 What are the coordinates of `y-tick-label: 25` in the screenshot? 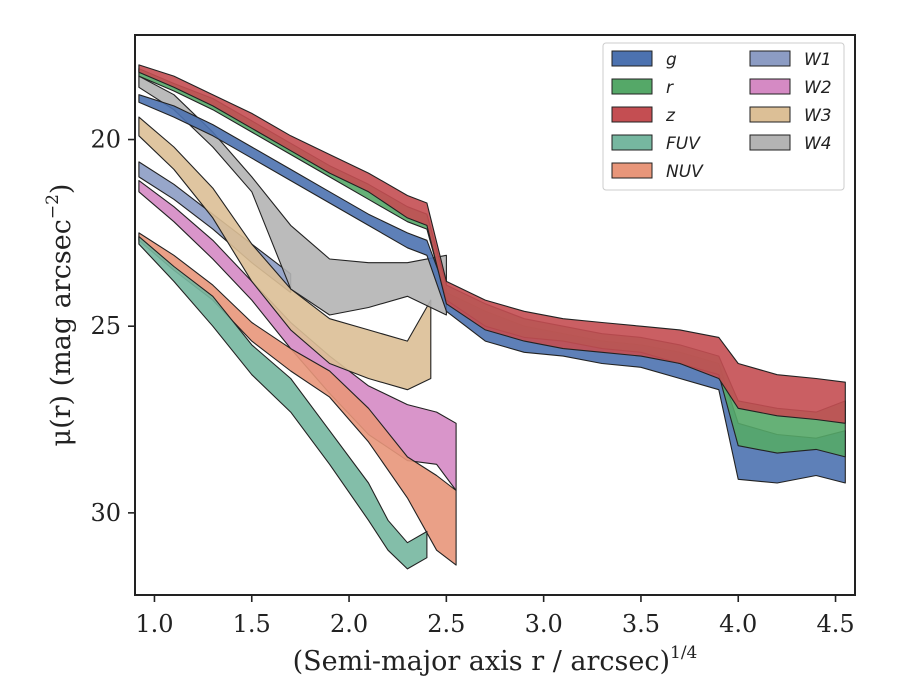 It's located at (105, 326).